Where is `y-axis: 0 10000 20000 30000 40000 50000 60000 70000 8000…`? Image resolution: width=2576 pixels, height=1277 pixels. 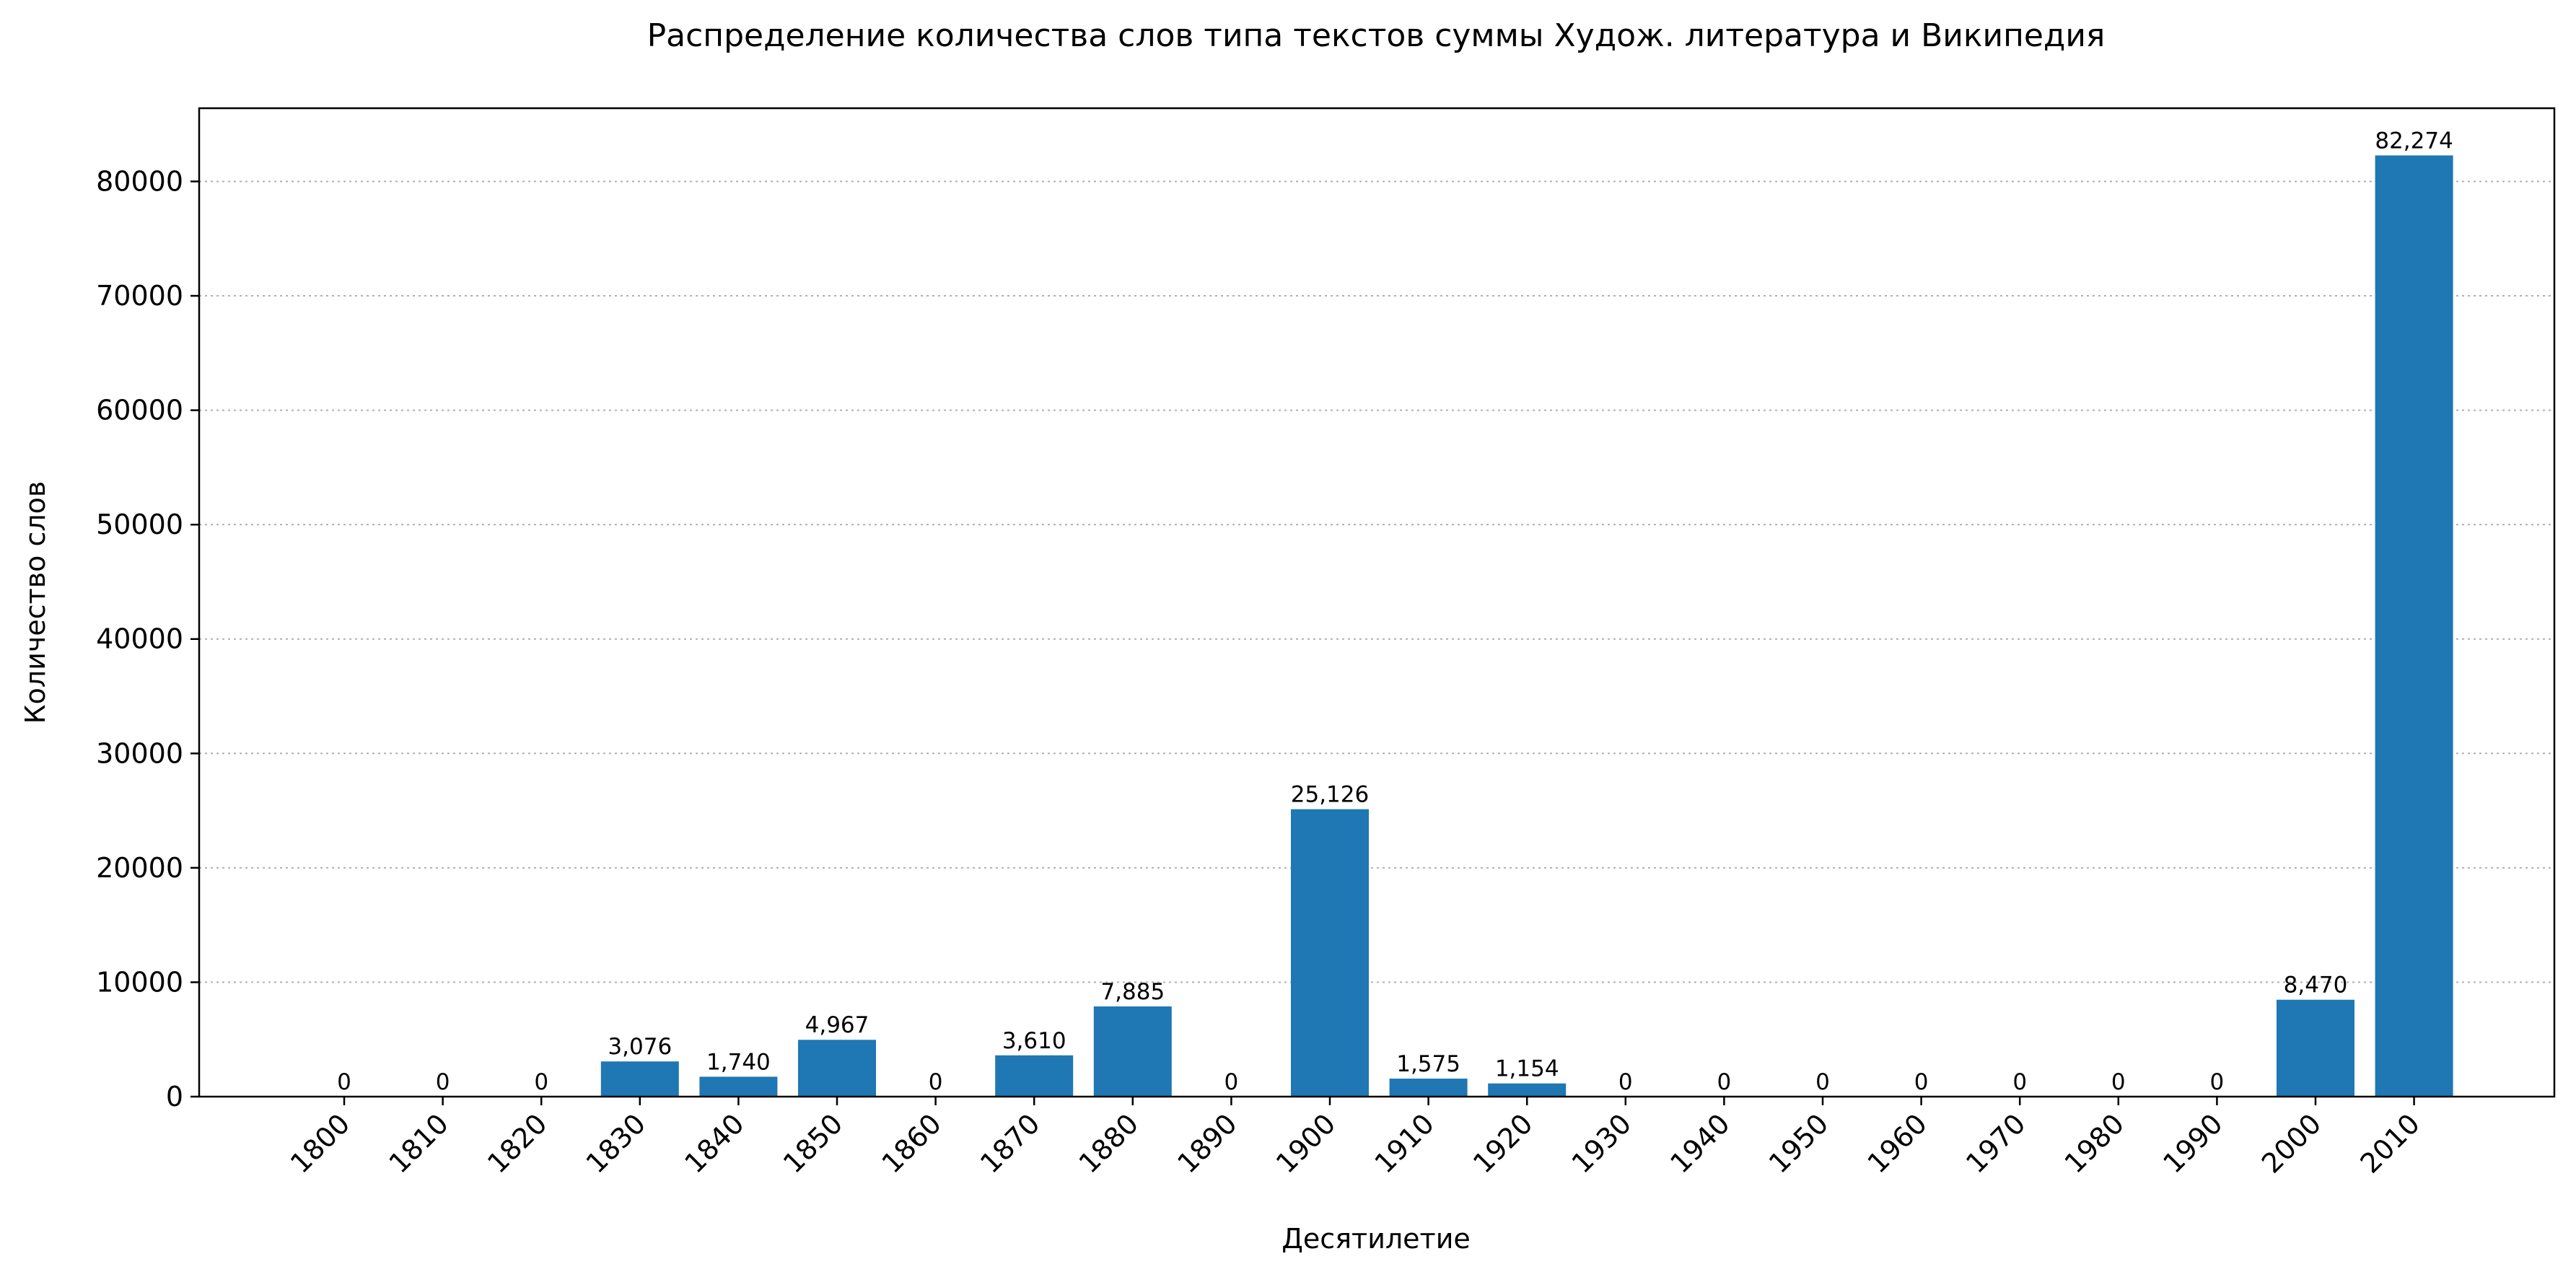 y-axis: 0 10000 20000 30000 40000 50000 60000 70000 8000… is located at coordinates (147, 639).